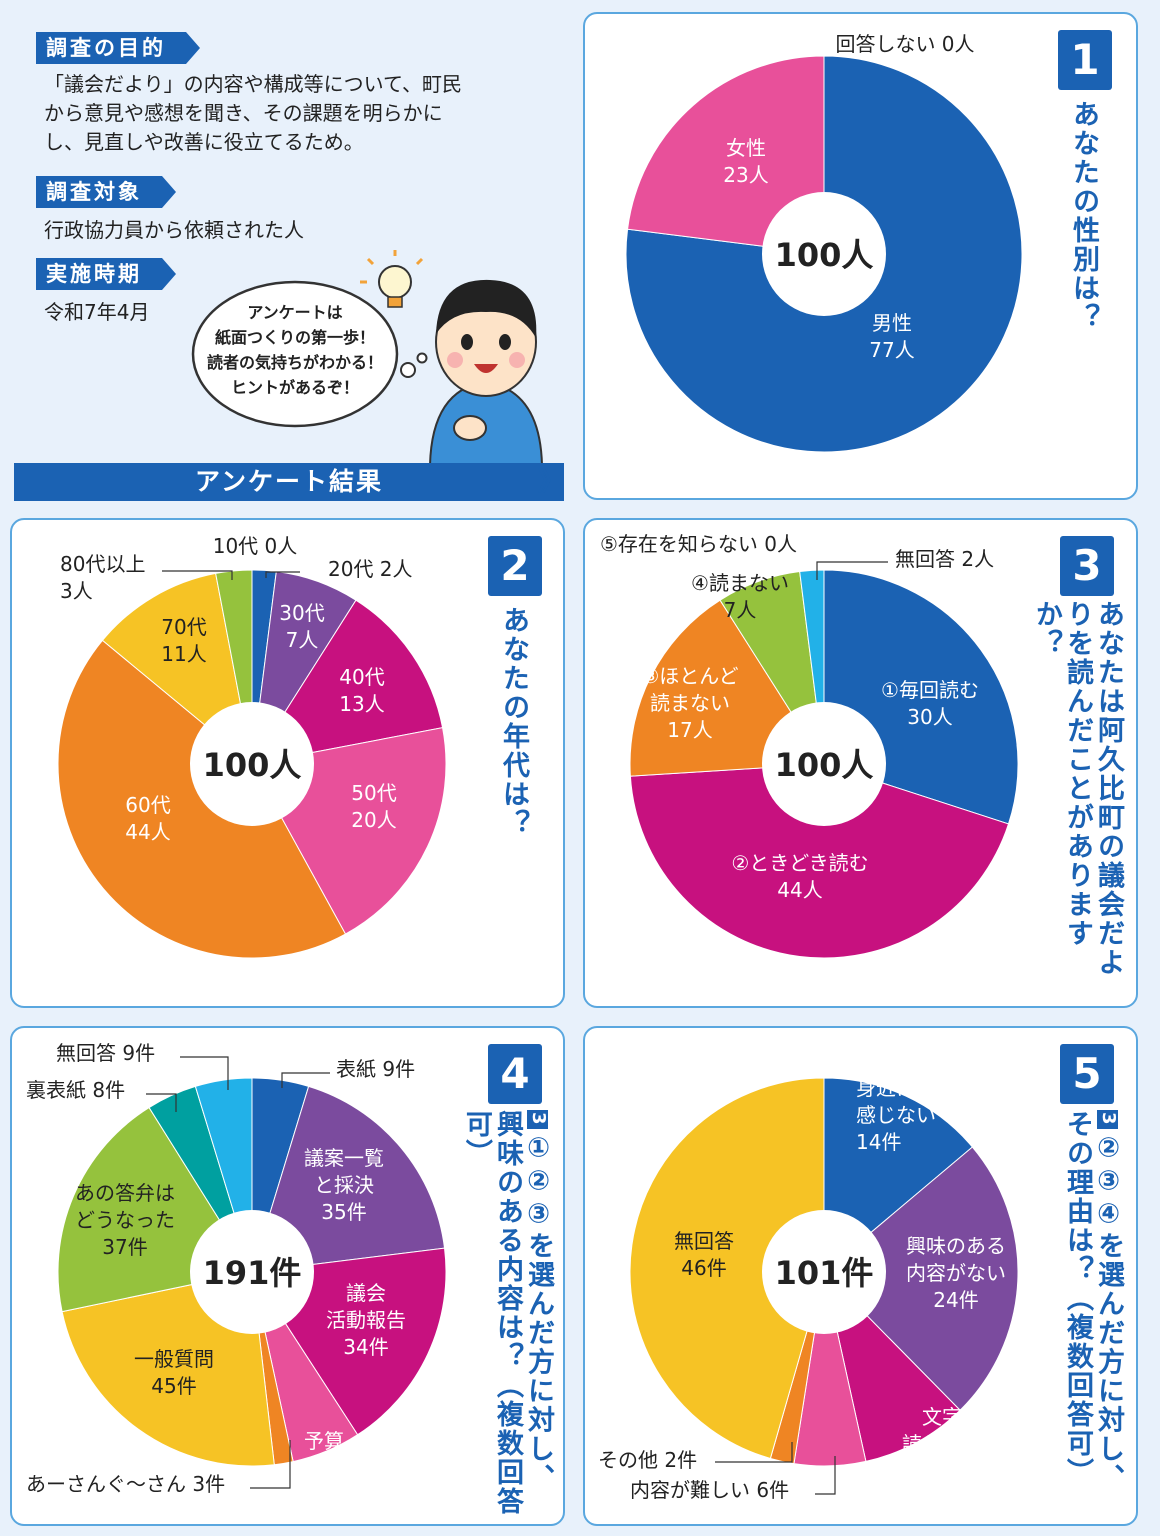 The height and width of the screenshot is (1536, 1160). Describe the element at coordinates (507, 1313) in the screenshot. I see `q4-question-text: ①②③を選んだ方に対し、興味のある内容は？（複数回答可）` at that location.